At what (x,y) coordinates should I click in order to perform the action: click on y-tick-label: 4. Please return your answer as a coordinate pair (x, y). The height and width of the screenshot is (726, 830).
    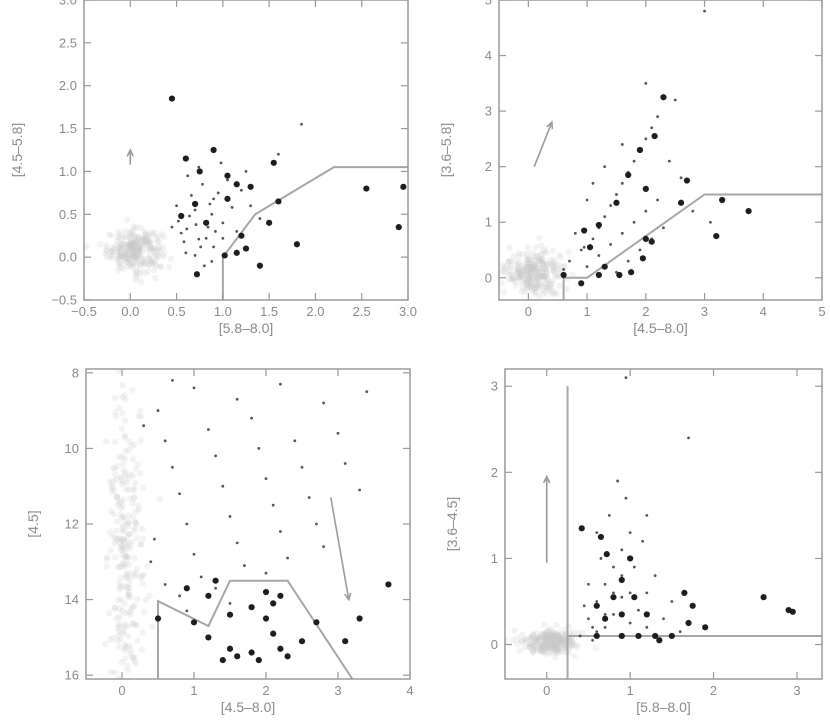
    Looking at the image, I should click on (488, 55).